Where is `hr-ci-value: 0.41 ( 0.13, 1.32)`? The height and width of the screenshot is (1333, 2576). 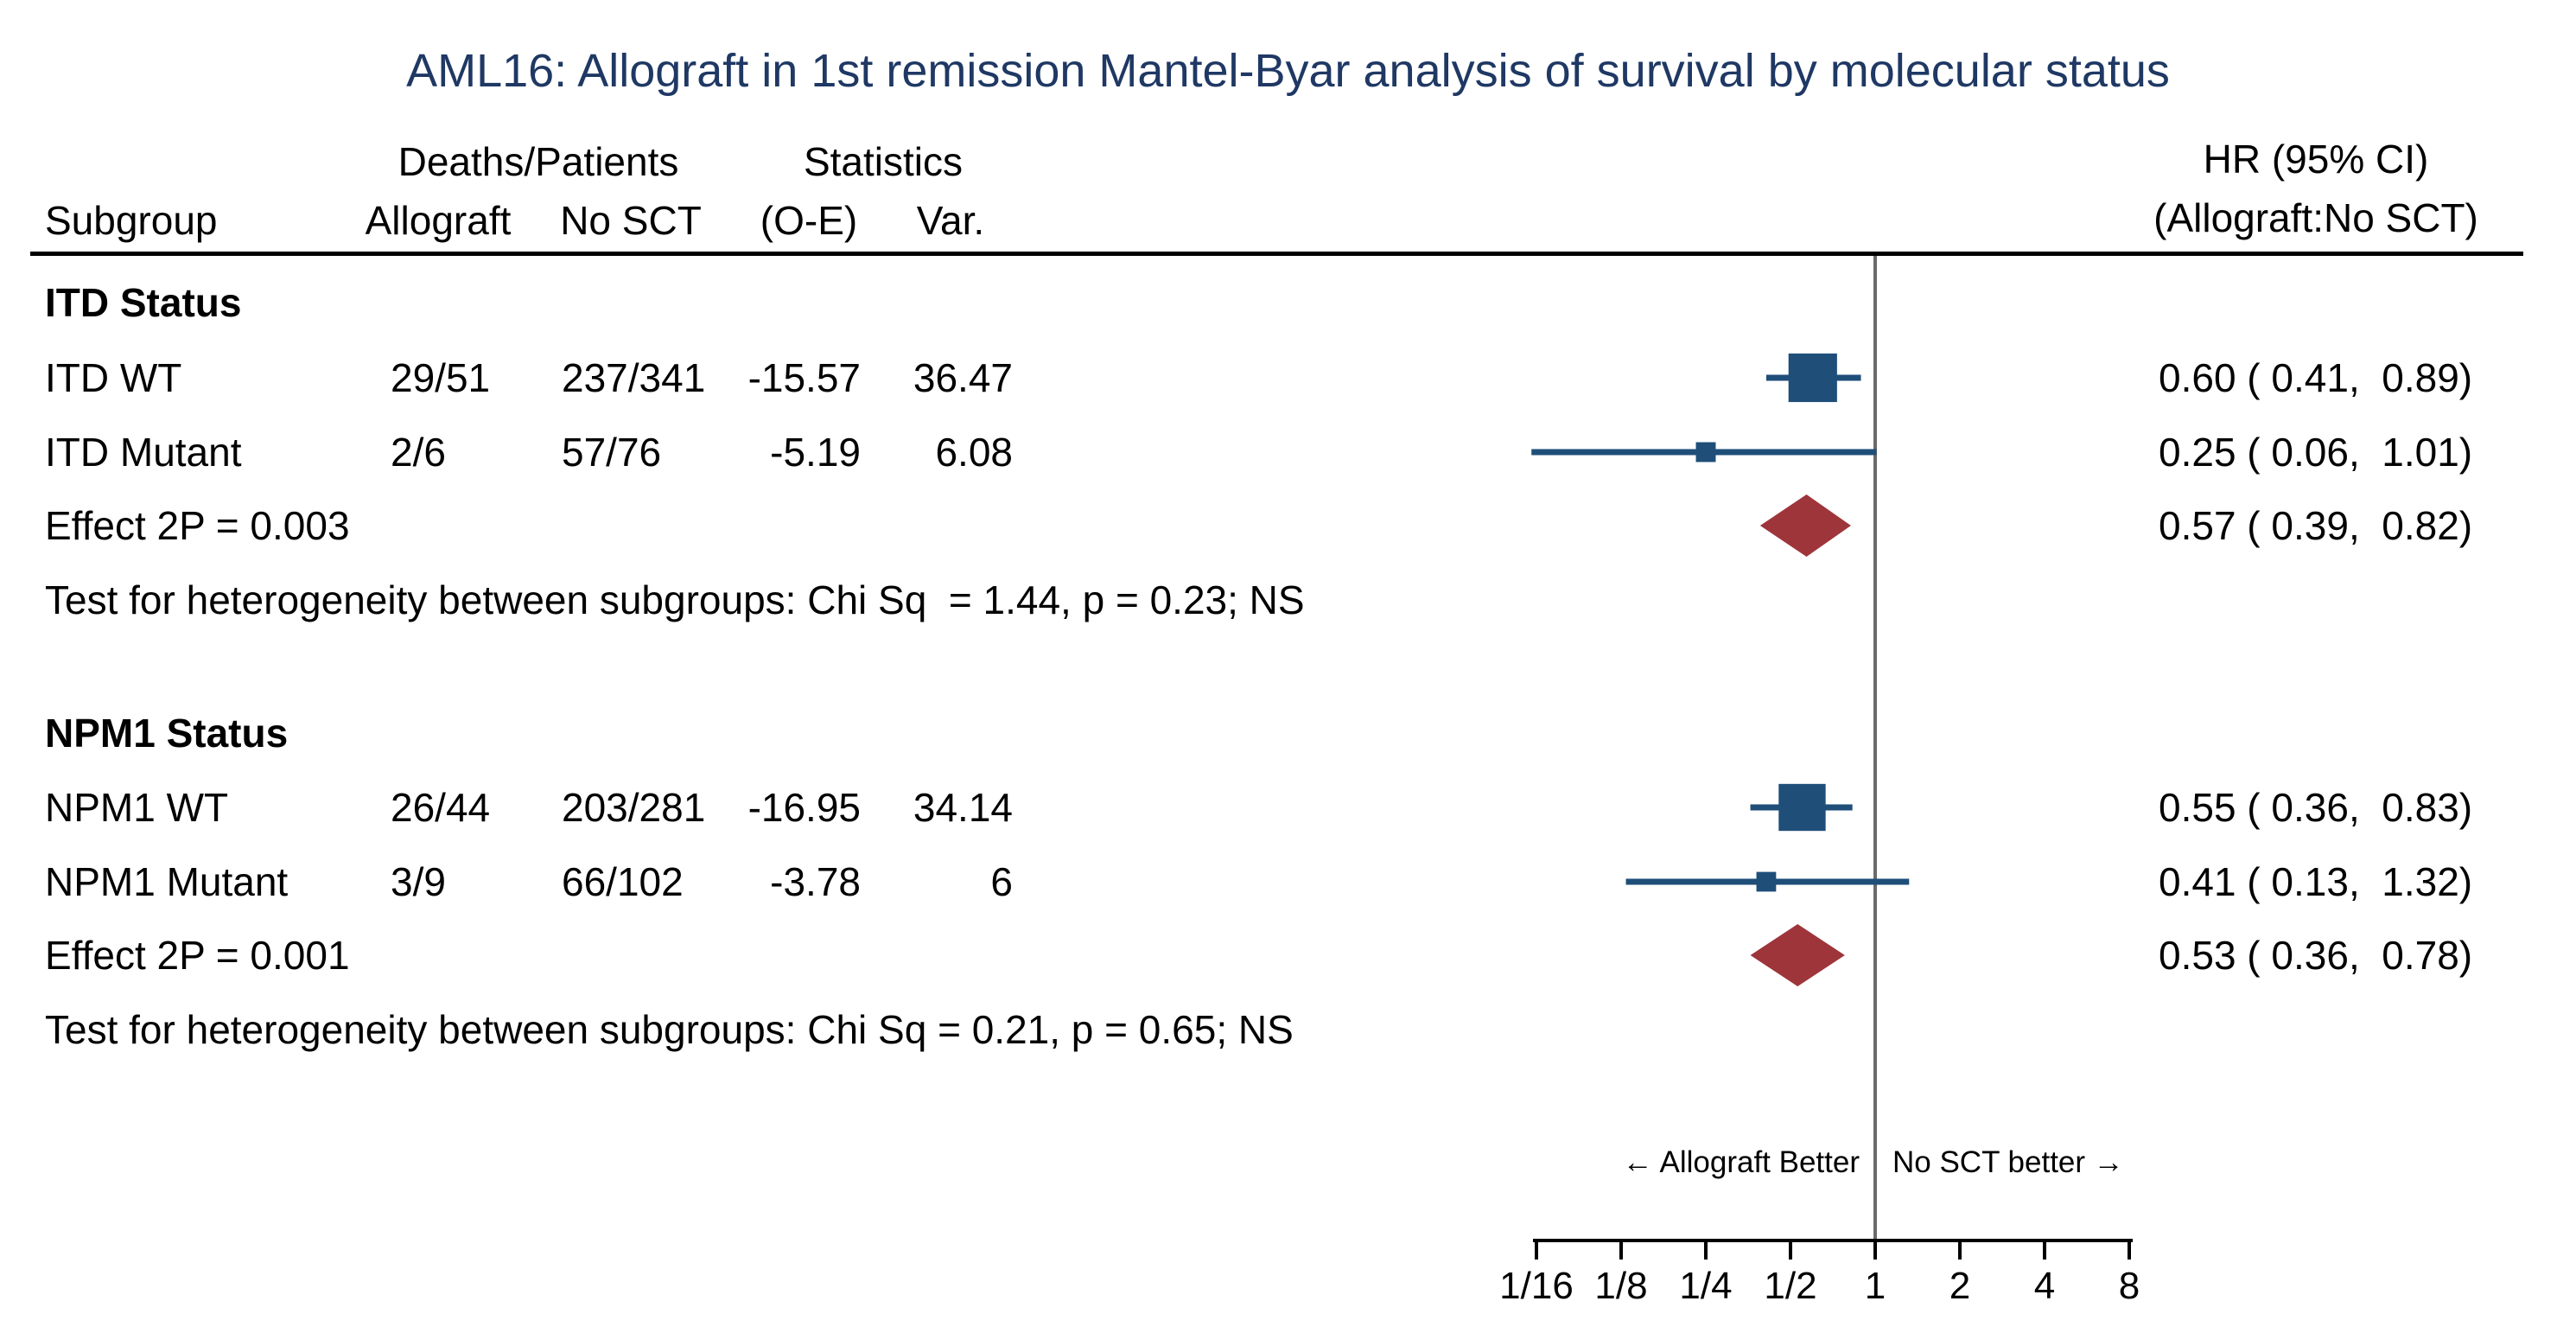
hr-ci-value: 0.41 ( 0.13, 1.32) is located at coordinates (2316, 881).